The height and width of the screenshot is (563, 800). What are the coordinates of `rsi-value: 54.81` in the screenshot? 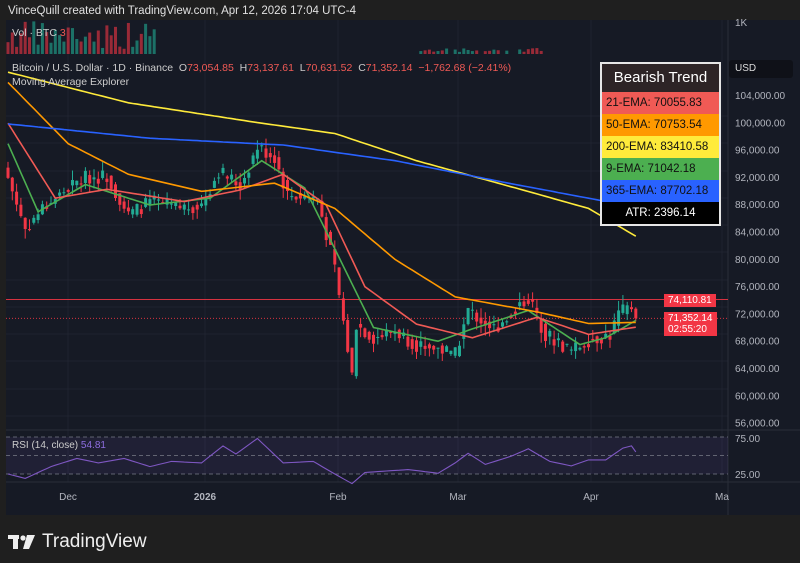 It's located at (93, 445).